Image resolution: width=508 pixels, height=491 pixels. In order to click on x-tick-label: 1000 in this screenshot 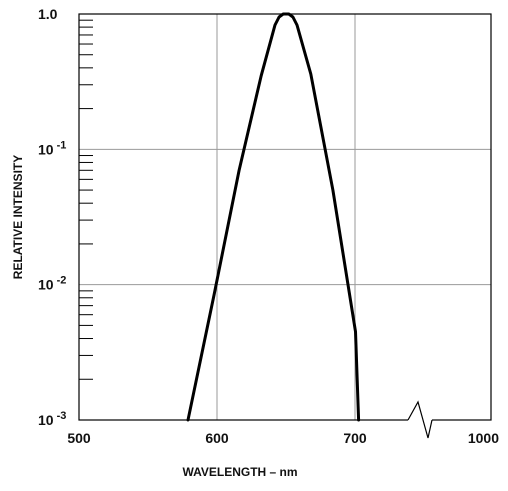, I will do `click(483, 438)`.